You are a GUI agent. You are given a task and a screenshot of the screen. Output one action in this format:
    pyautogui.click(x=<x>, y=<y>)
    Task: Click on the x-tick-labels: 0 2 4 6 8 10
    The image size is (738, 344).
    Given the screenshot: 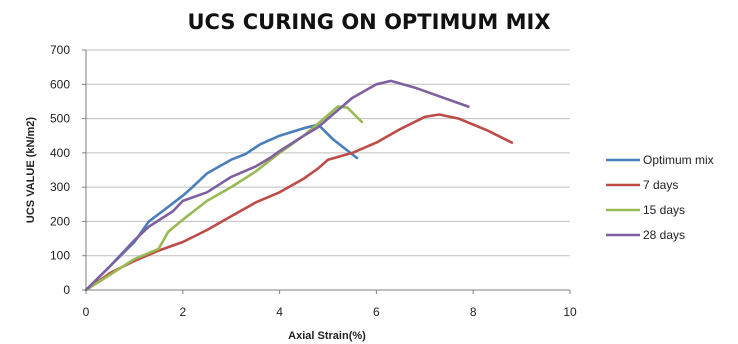 What is the action you would take?
    pyautogui.click(x=330, y=312)
    